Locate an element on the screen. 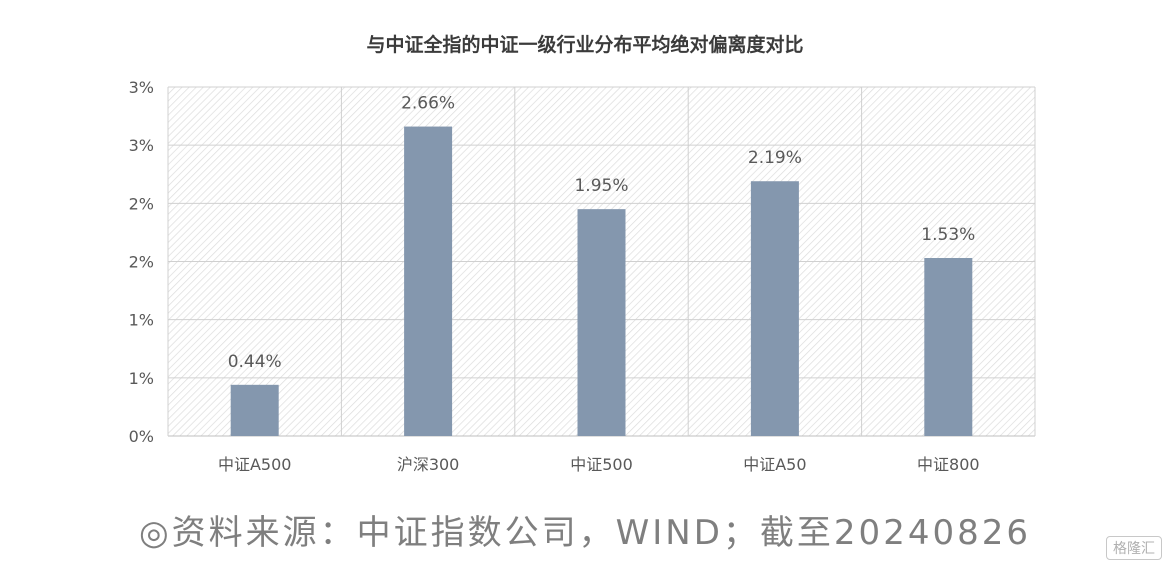 This screenshot has height=565, width=1170. data-label: 1.95% is located at coordinates (601, 186).